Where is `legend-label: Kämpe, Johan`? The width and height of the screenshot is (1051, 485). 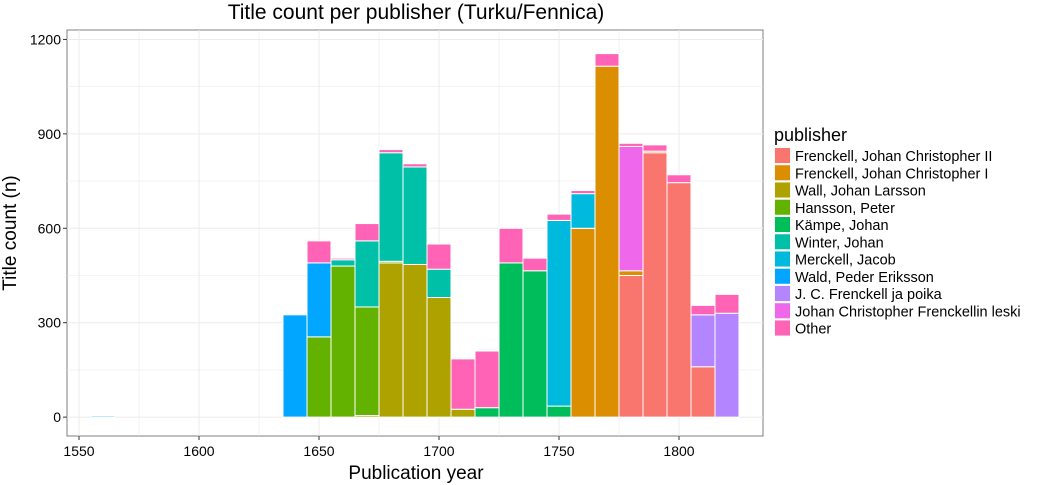
legend-label: Kämpe, Johan is located at coordinates (842, 226).